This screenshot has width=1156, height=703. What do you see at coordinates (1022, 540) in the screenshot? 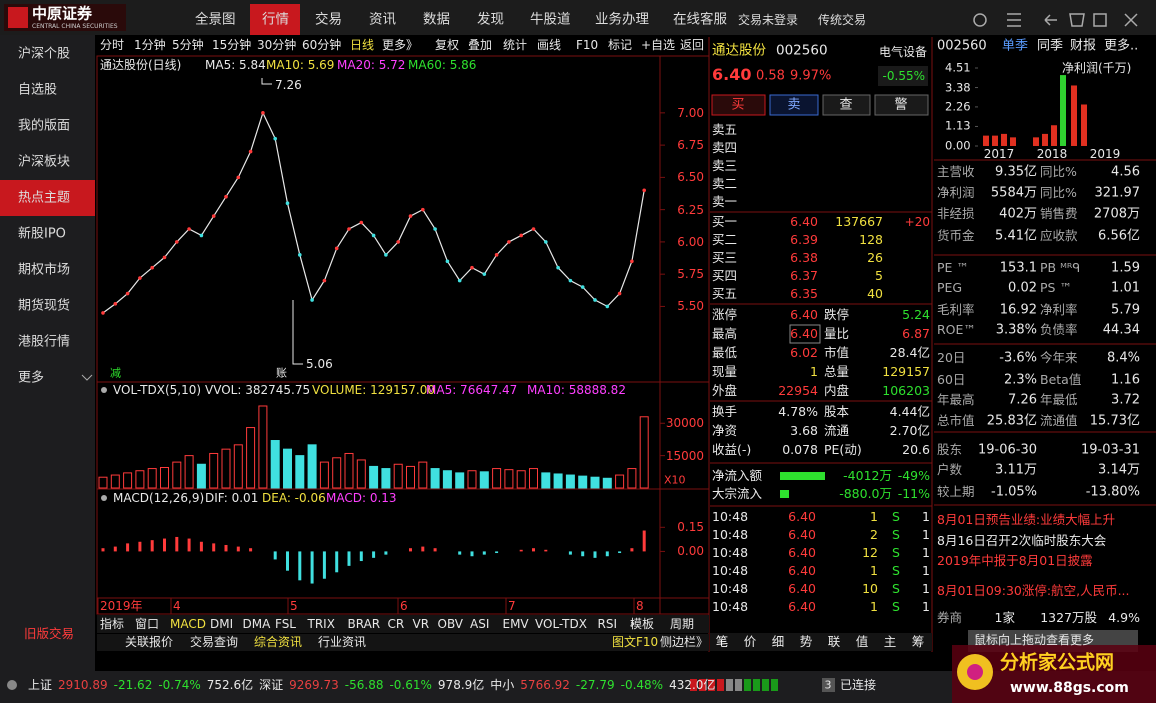
I see `news-item: 8月16日召开2次临时股东大会` at bounding box center [1022, 540].